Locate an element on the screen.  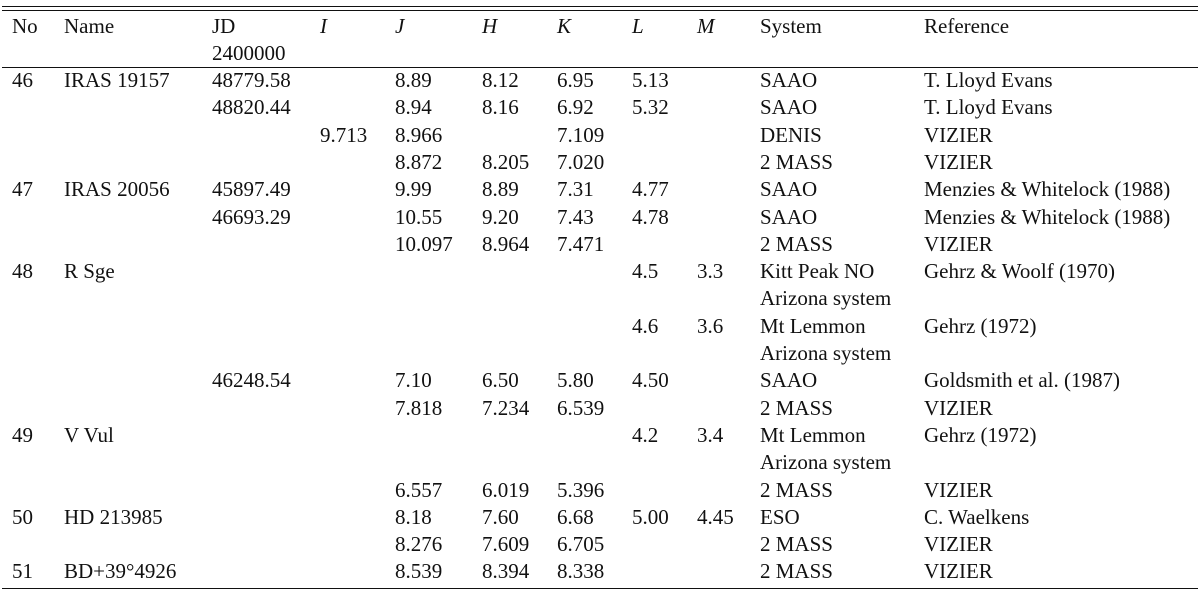
table-row: 10.097 8.964 7.471 2 MASS VIZIER is located at coordinates (600, 244).